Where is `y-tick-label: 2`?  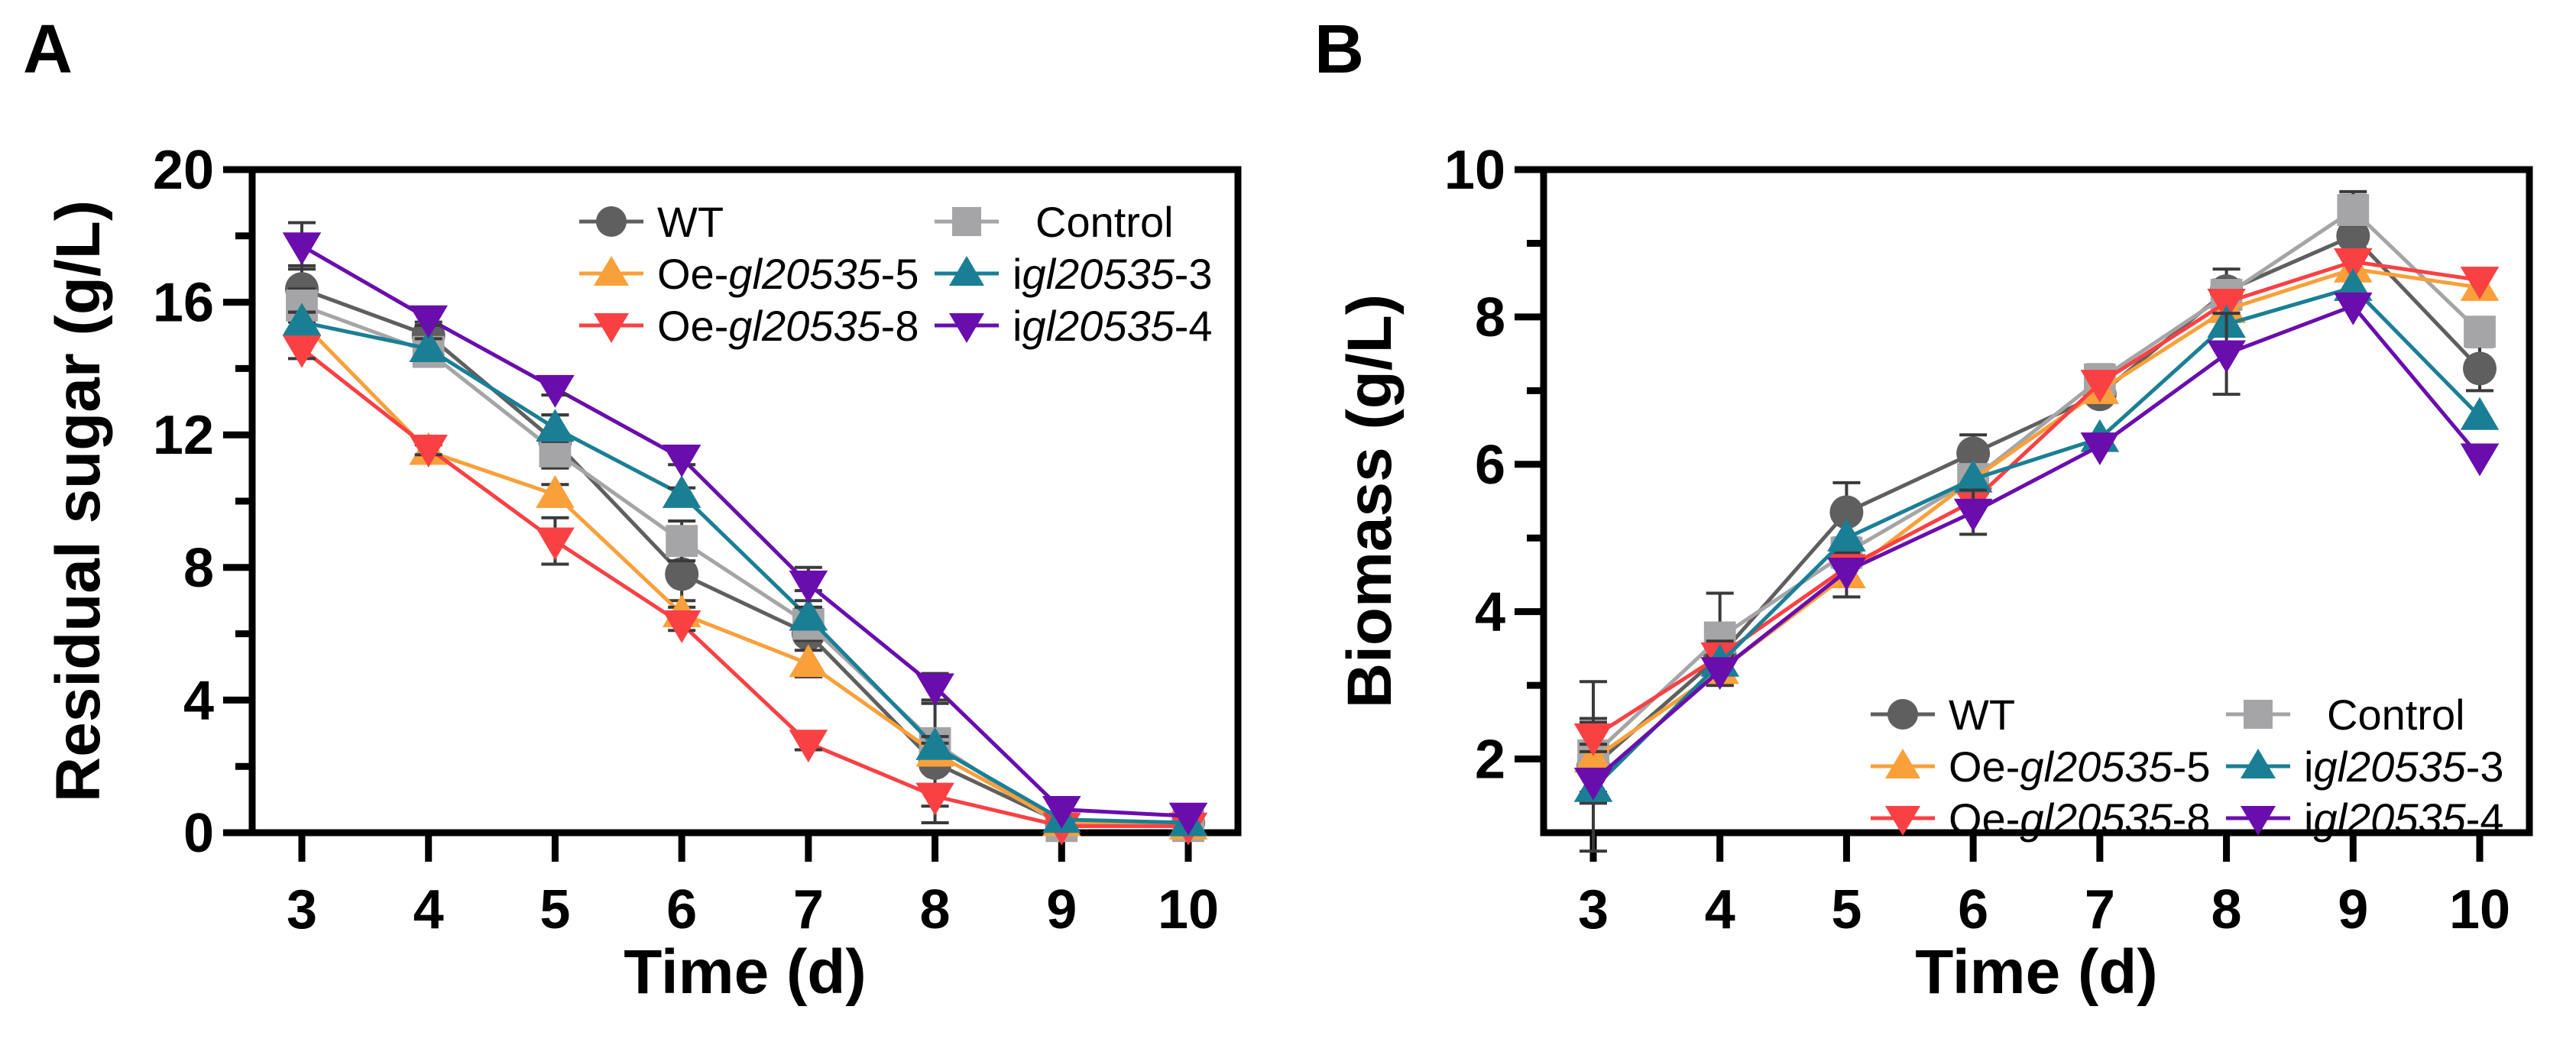
y-tick-label: 2 is located at coordinates (1490, 761).